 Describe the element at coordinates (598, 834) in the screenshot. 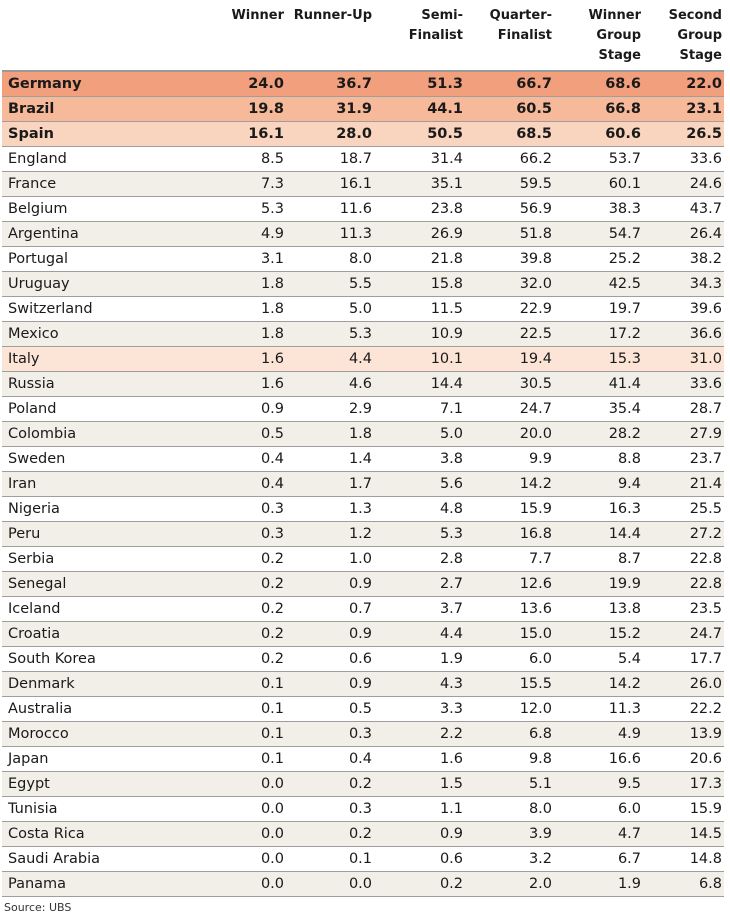

I see `winner-group-stage-cell: 4.7` at that location.